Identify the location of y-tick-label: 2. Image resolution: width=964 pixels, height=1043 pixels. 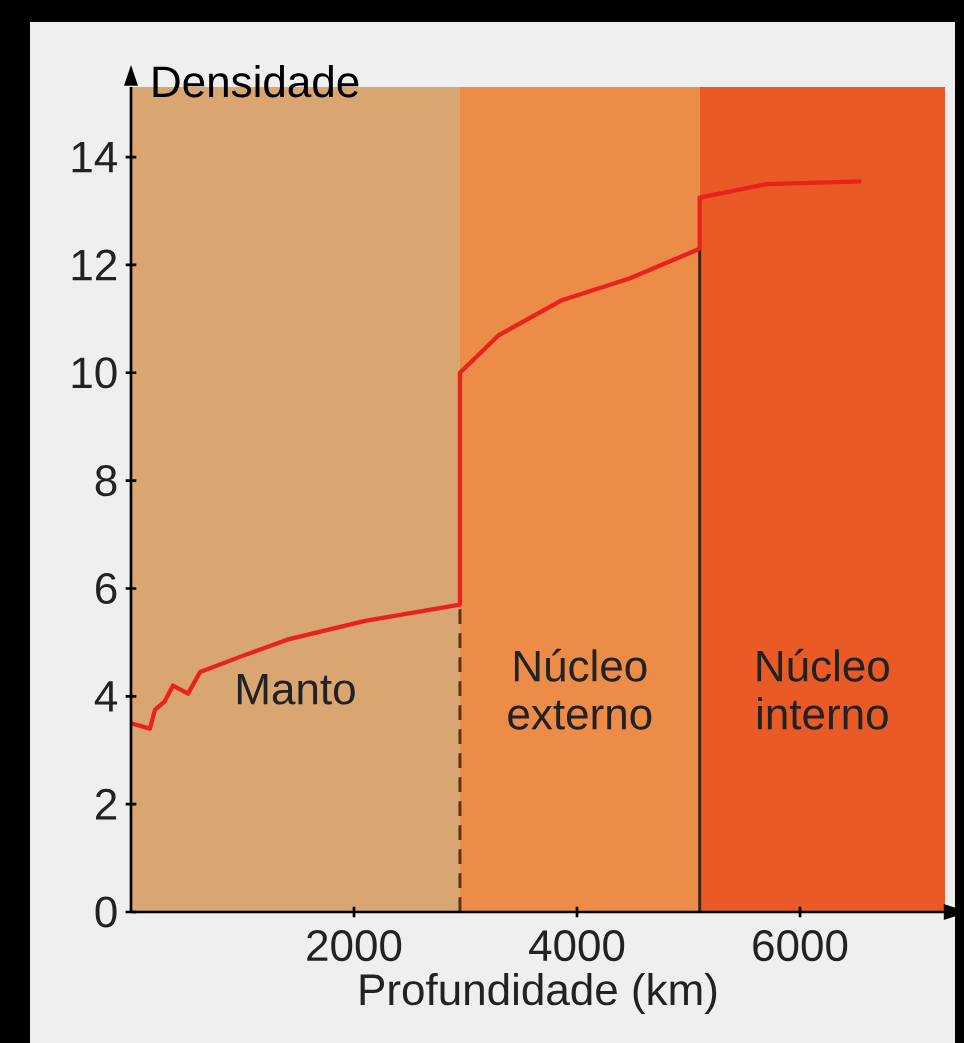
(106, 804).